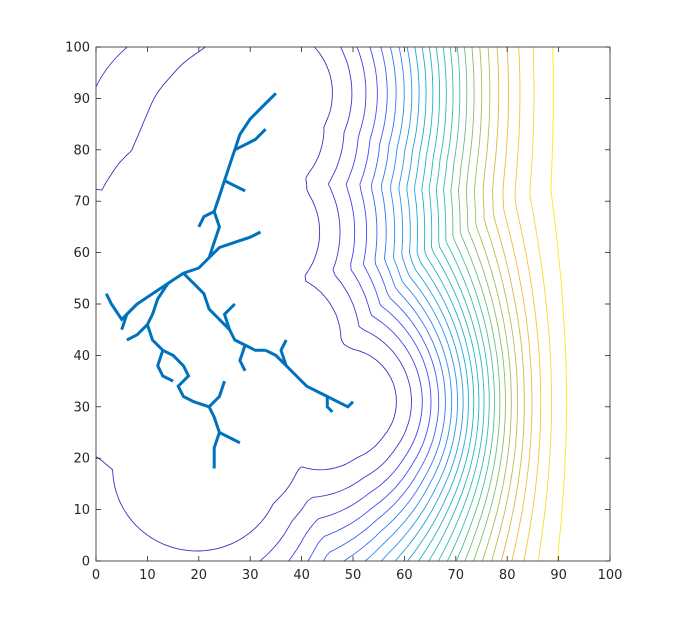 The width and height of the screenshot is (681, 631). I want to click on x-tick-label: 50, so click(353, 575).